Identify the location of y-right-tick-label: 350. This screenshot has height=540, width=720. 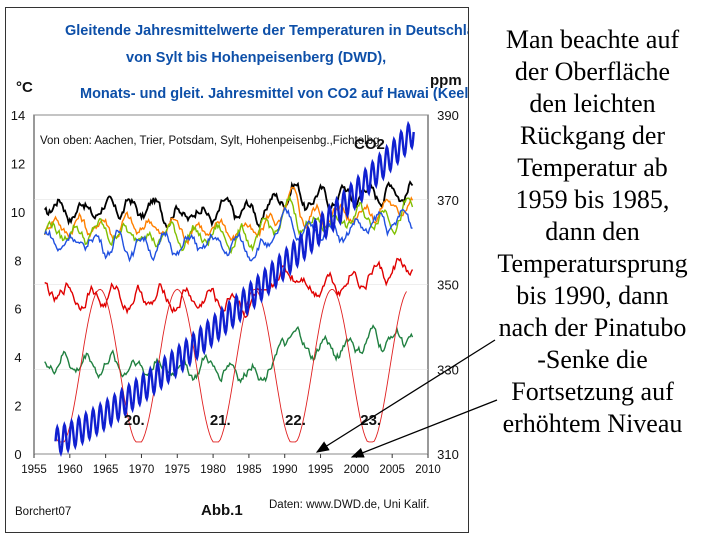
(448, 285).